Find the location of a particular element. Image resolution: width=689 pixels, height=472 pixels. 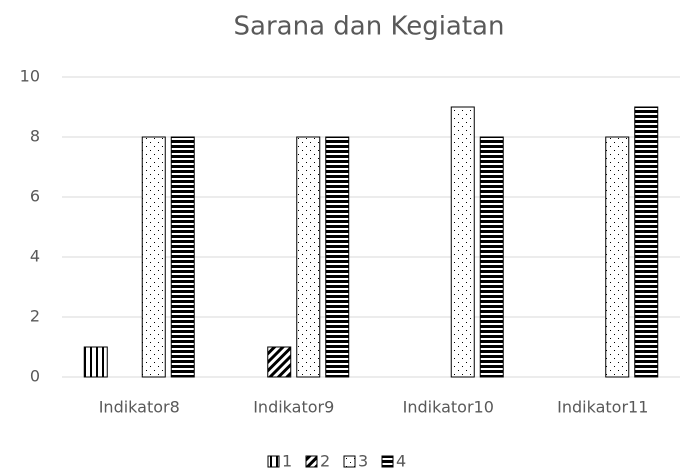

legend-label: 4 is located at coordinates (401, 461).